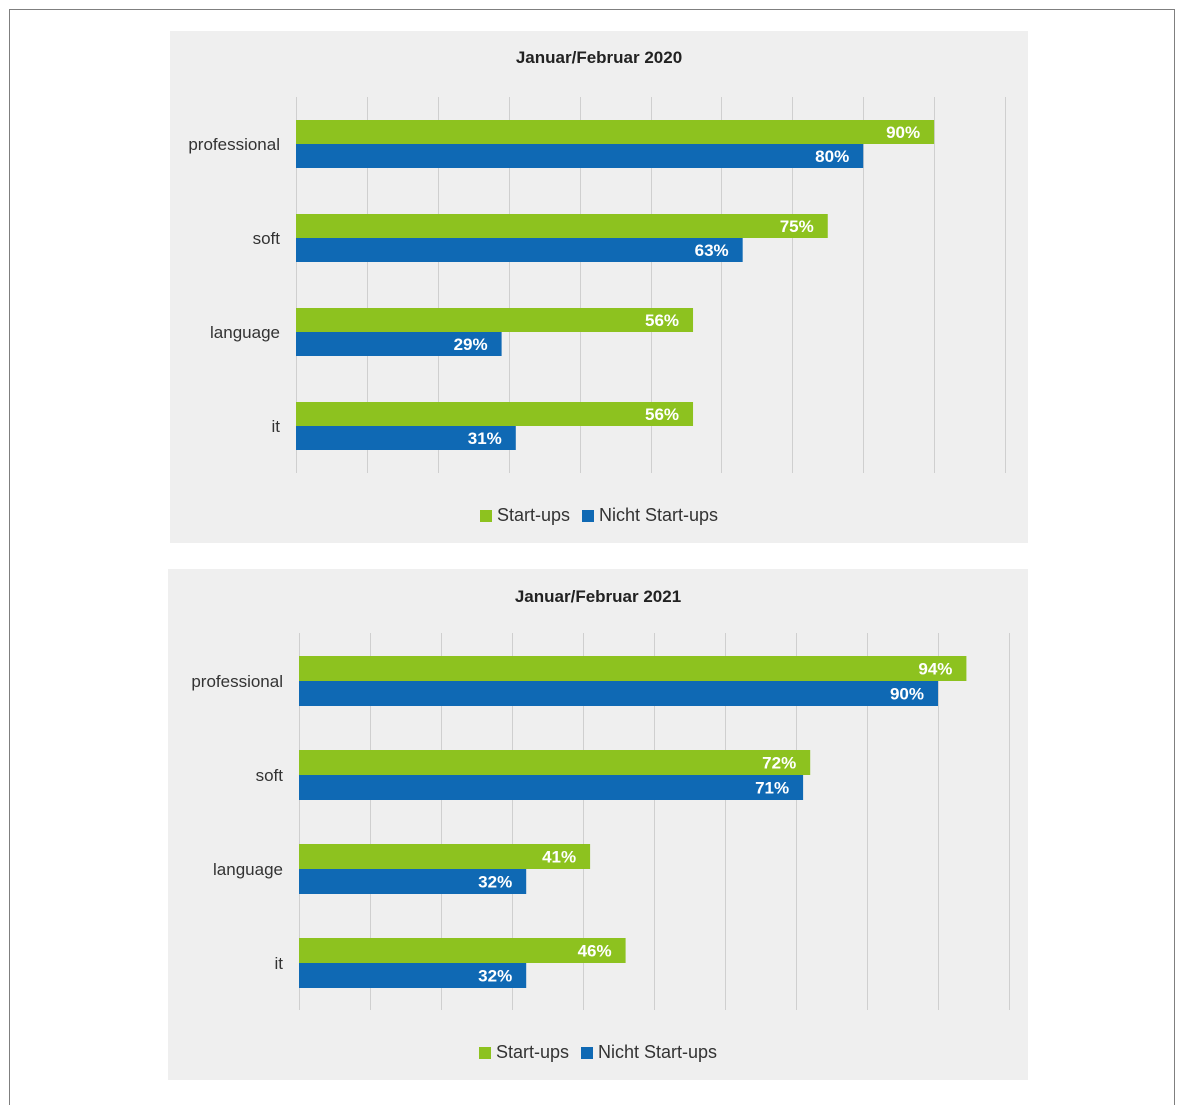  Describe the element at coordinates (903, 132) in the screenshot. I see `data-label-start-ups-professional: 90%` at that location.